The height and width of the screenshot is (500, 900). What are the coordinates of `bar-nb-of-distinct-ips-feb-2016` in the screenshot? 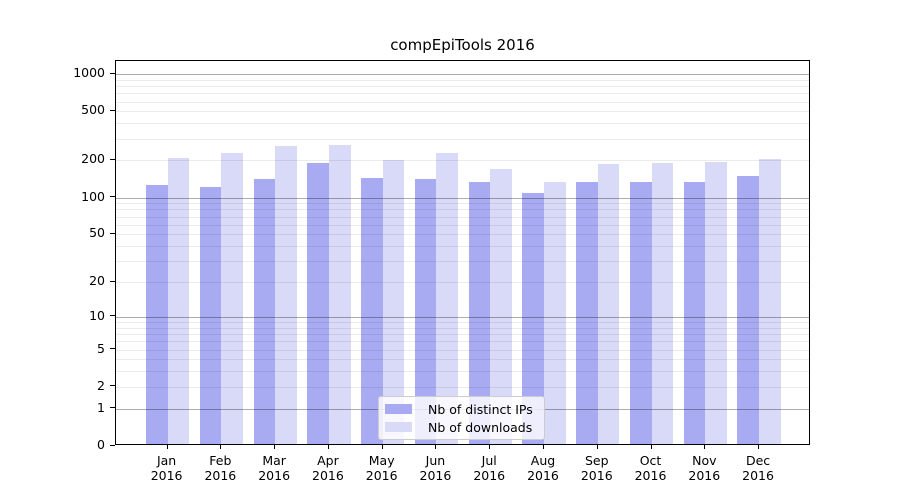 It's located at (210, 315).